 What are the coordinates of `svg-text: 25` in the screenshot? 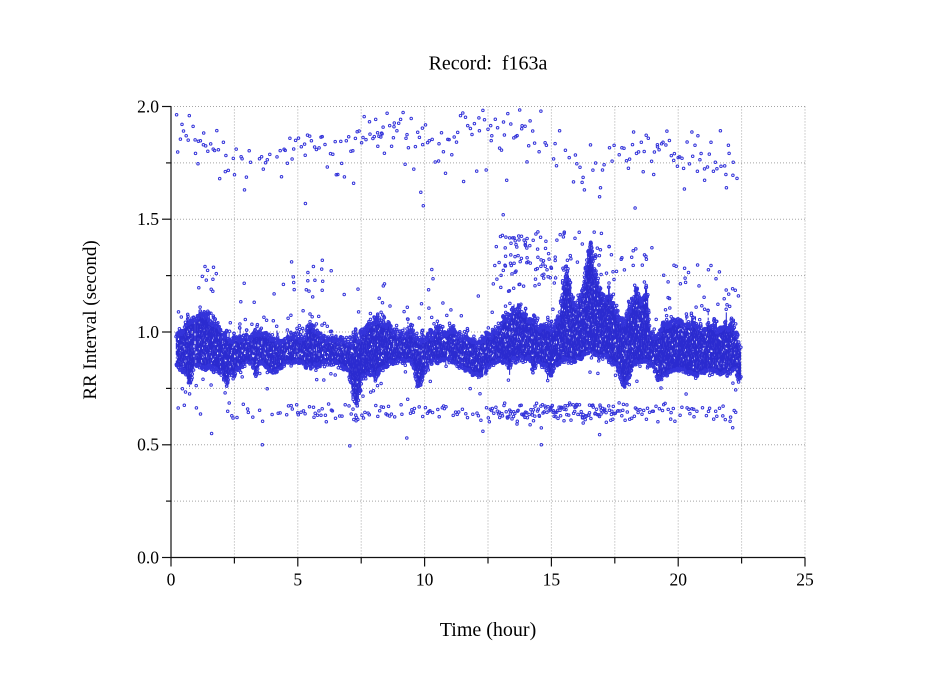 It's located at (805, 580).